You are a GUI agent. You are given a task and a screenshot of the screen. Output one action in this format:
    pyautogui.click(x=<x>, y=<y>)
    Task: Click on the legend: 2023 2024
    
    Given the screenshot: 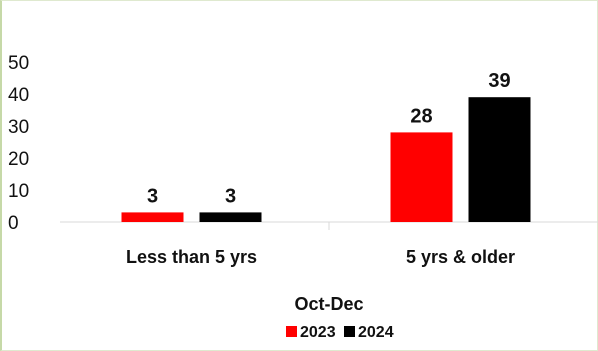 What is the action you would take?
    pyautogui.click(x=340, y=332)
    